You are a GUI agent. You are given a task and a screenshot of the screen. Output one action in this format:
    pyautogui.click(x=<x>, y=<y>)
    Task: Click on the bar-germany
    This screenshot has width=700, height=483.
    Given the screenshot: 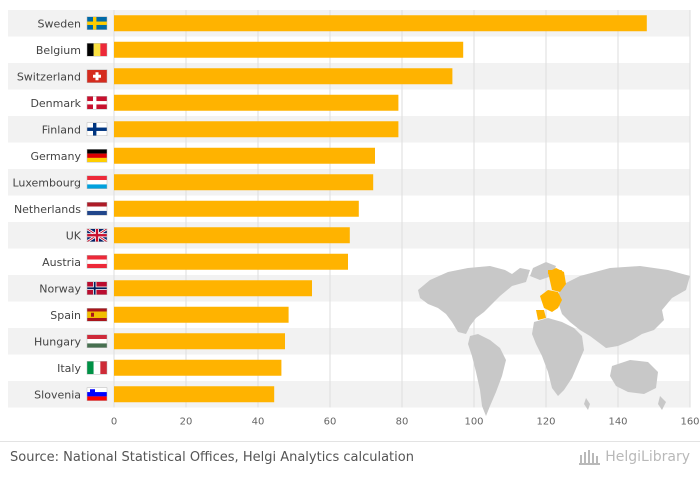 What is the action you would take?
    pyautogui.click(x=244, y=155)
    